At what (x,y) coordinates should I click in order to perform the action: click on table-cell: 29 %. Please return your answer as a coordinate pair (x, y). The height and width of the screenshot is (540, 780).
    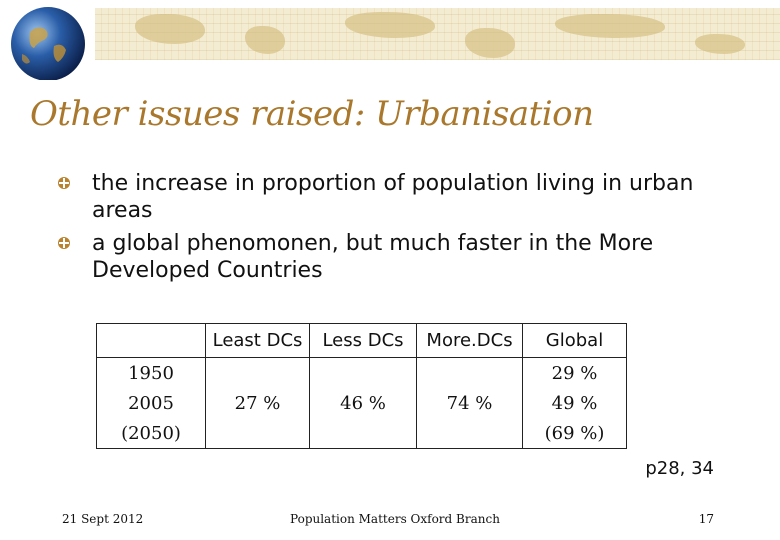
    Looking at the image, I should click on (574, 372).